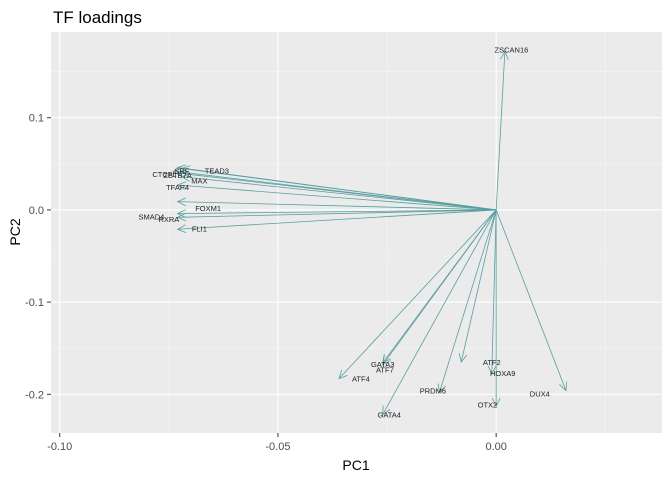 This screenshot has width=672, height=480. Describe the element at coordinates (385, 369) in the screenshot. I see `vector-label-atf7: ATF7` at that location.